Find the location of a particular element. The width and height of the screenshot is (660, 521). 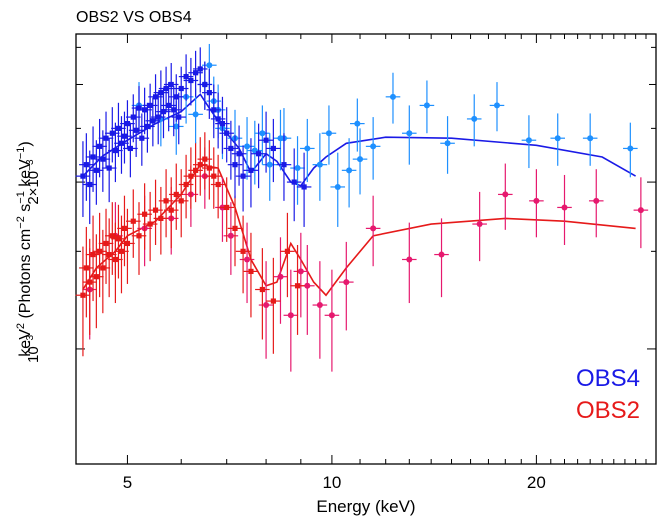

y-tick-label: 2×10−3 is located at coordinates (34, 182).